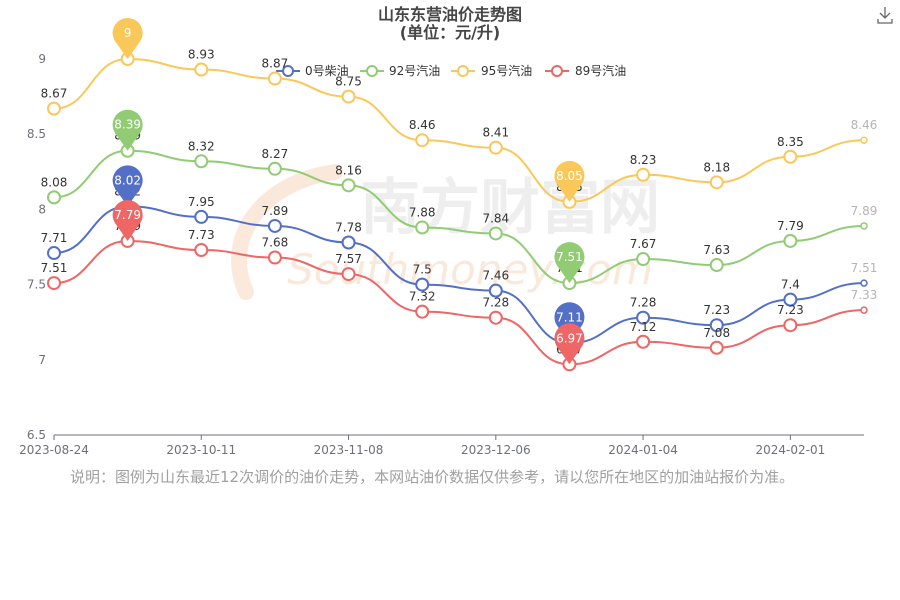  Describe the element at coordinates (201, 55) in the screenshot. I see `data-label-2-2: 8.93` at that location.